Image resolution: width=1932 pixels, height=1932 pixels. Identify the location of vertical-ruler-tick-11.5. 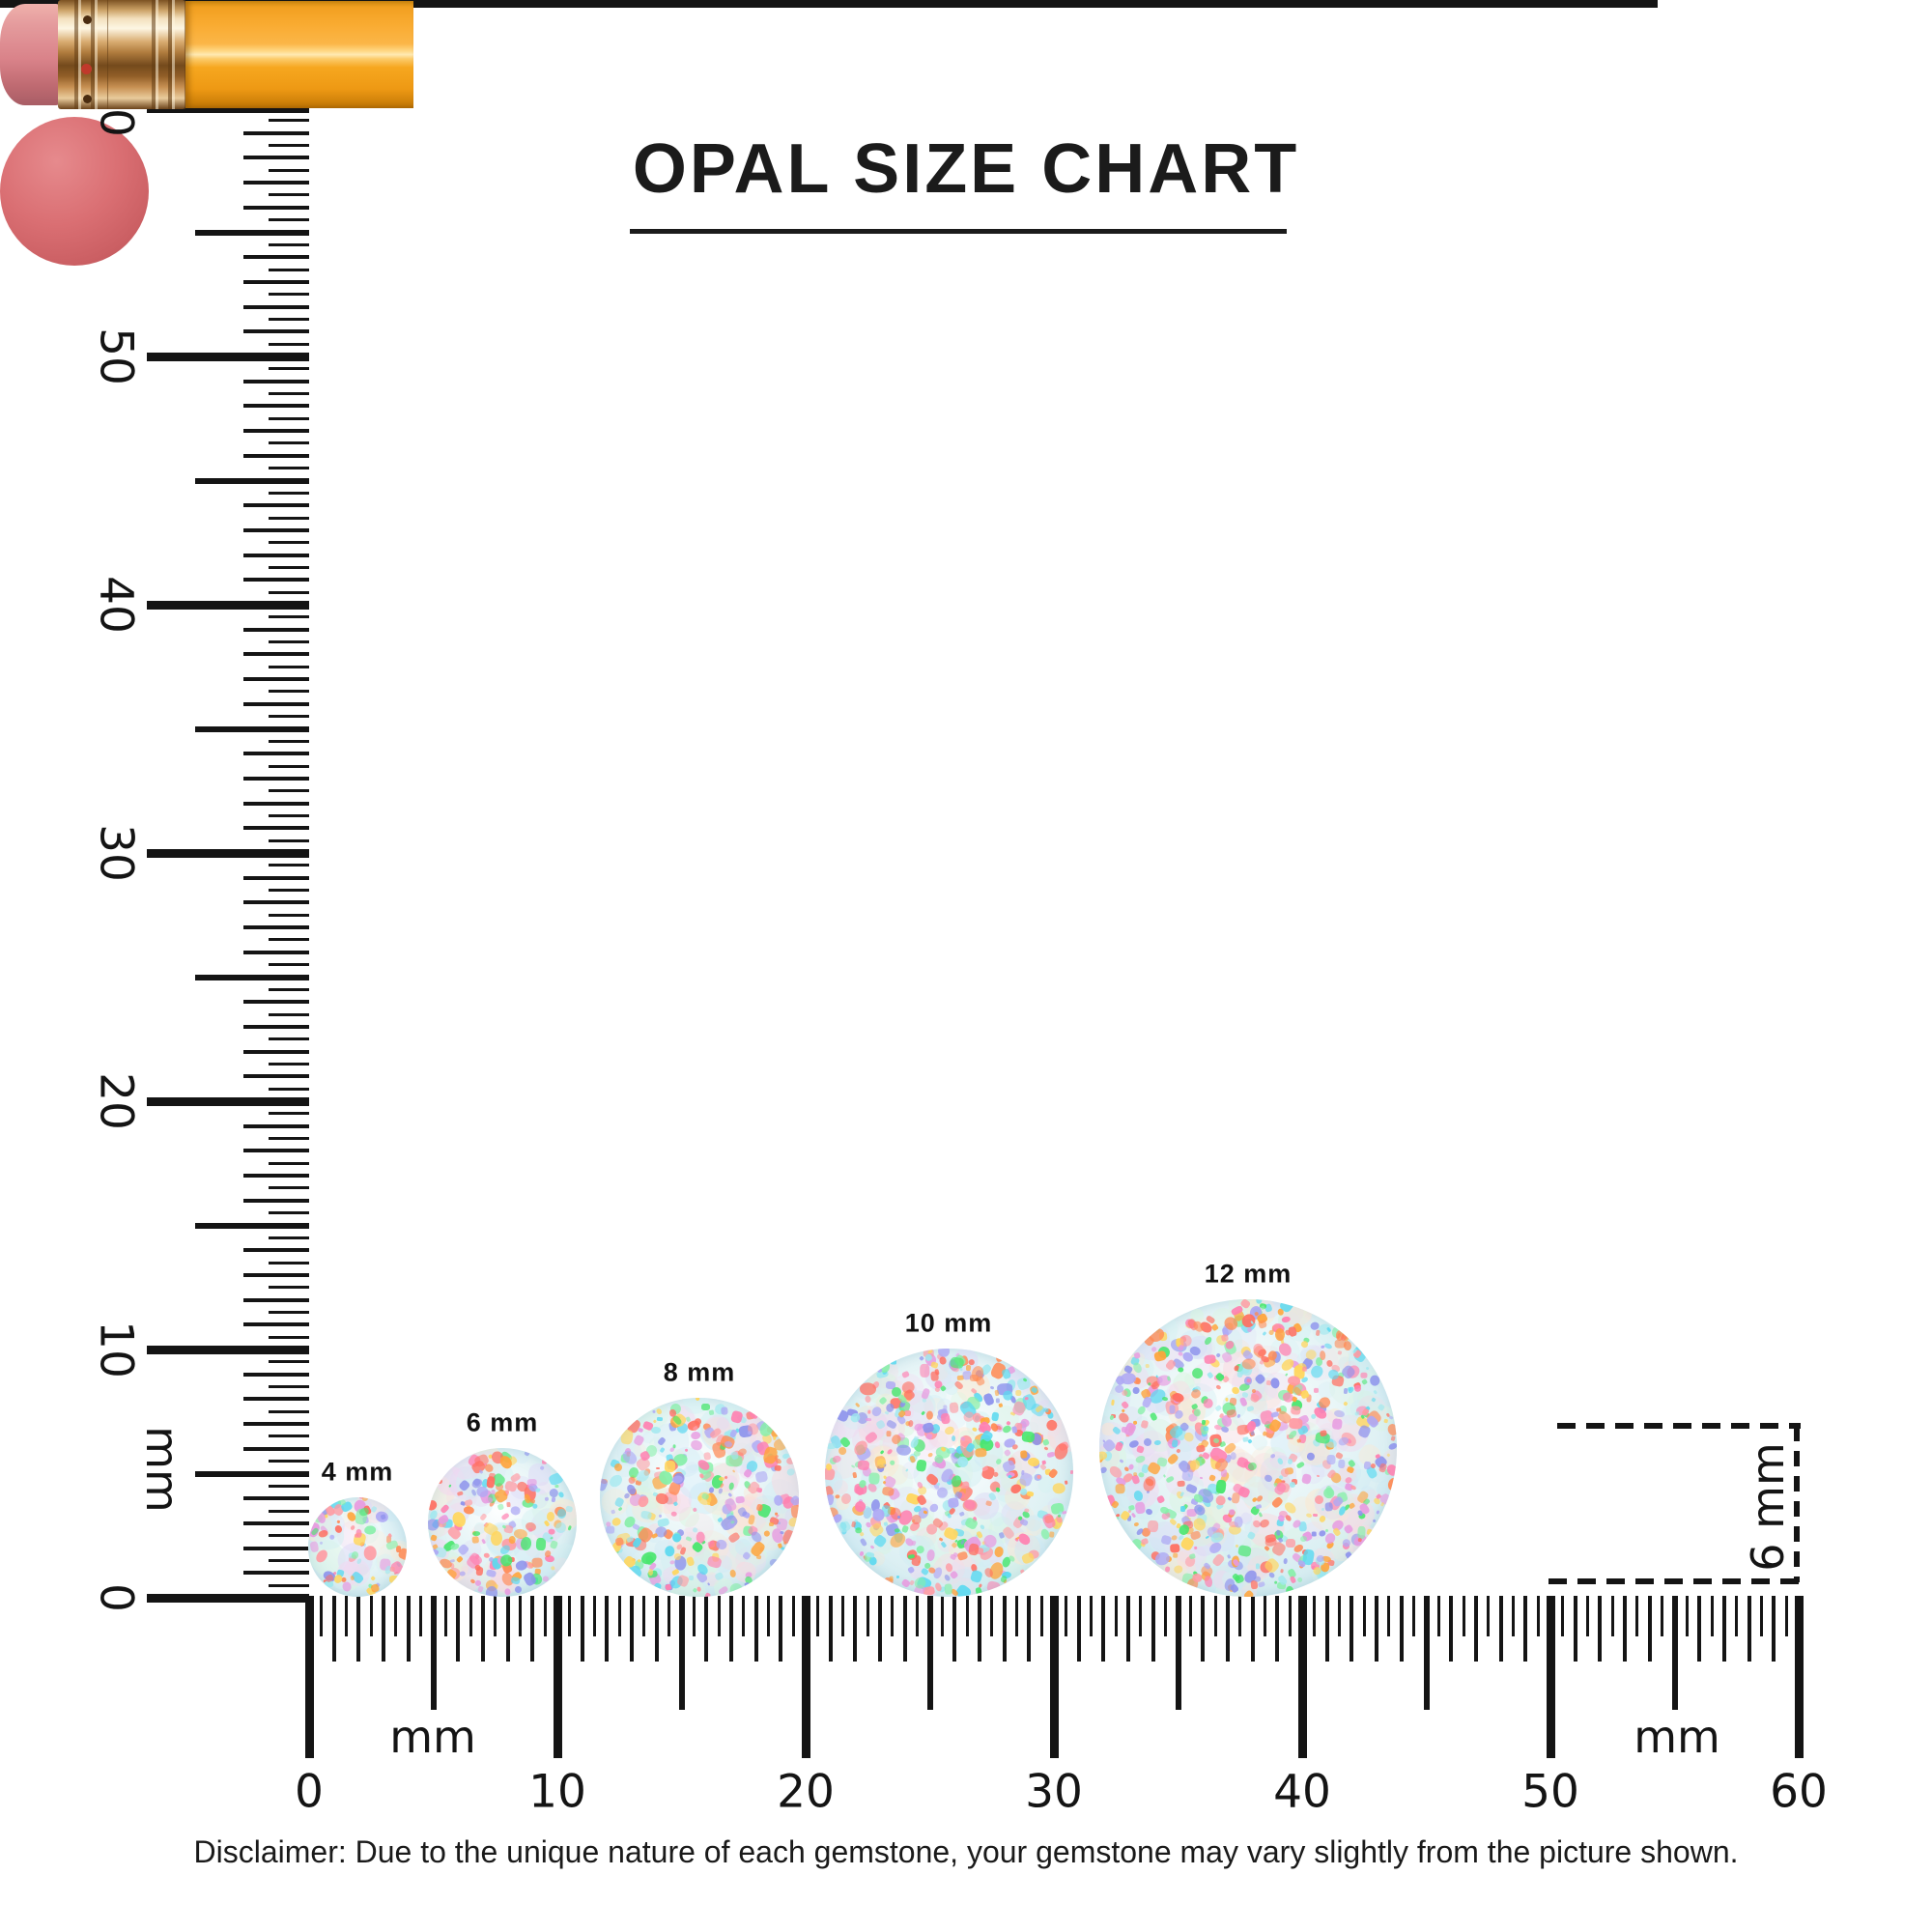
(289, 1312).